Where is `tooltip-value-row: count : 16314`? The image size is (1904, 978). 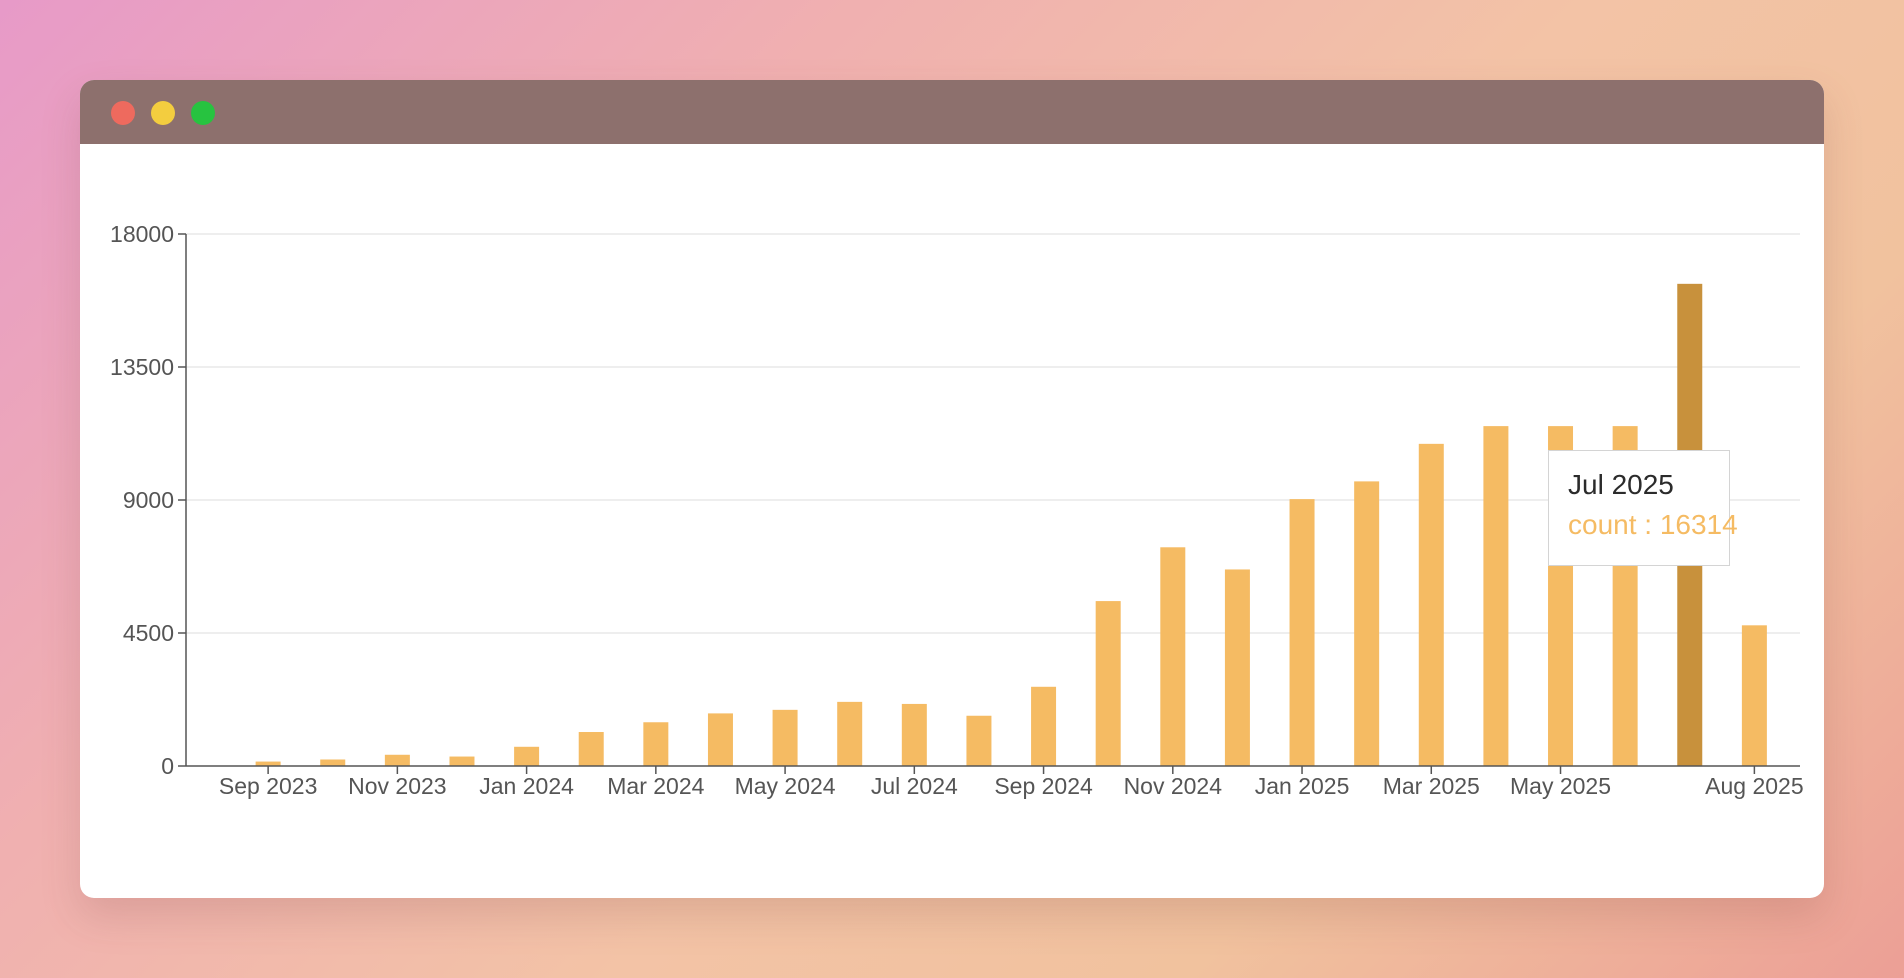 tooltip-value-row: count : 16314 is located at coordinates (1653, 525).